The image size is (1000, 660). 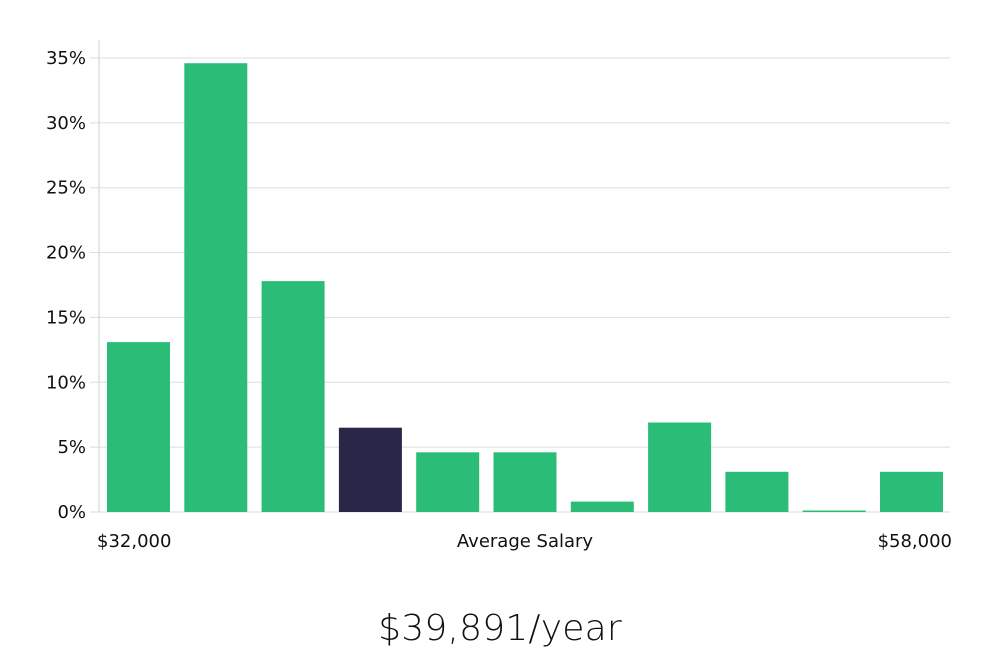 What do you see at coordinates (915, 541) in the screenshot?
I see `x-max-label: $58,000` at bounding box center [915, 541].